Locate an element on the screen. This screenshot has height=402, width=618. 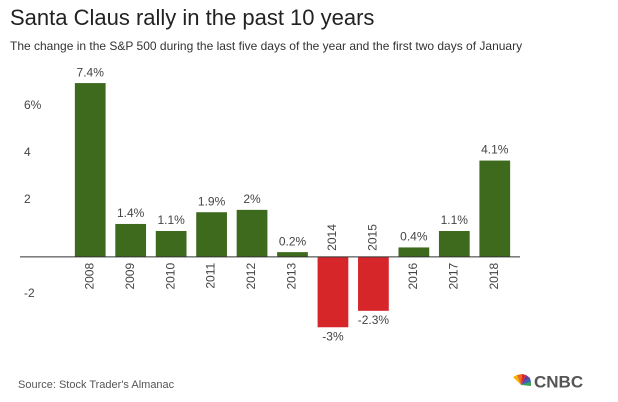
value-label: 0.2% is located at coordinates (293, 241).